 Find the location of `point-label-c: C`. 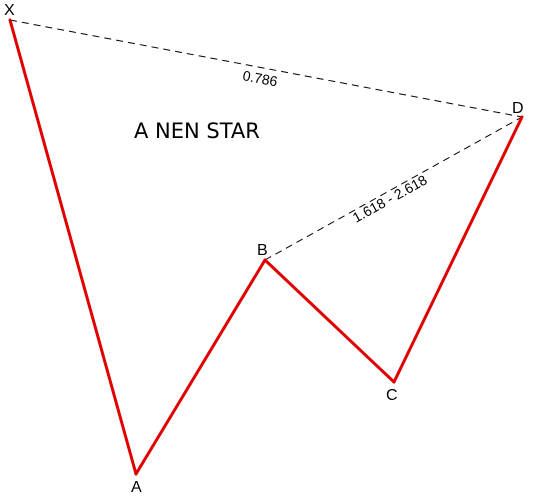

point-label-c: C is located at coordinates (392, 395).